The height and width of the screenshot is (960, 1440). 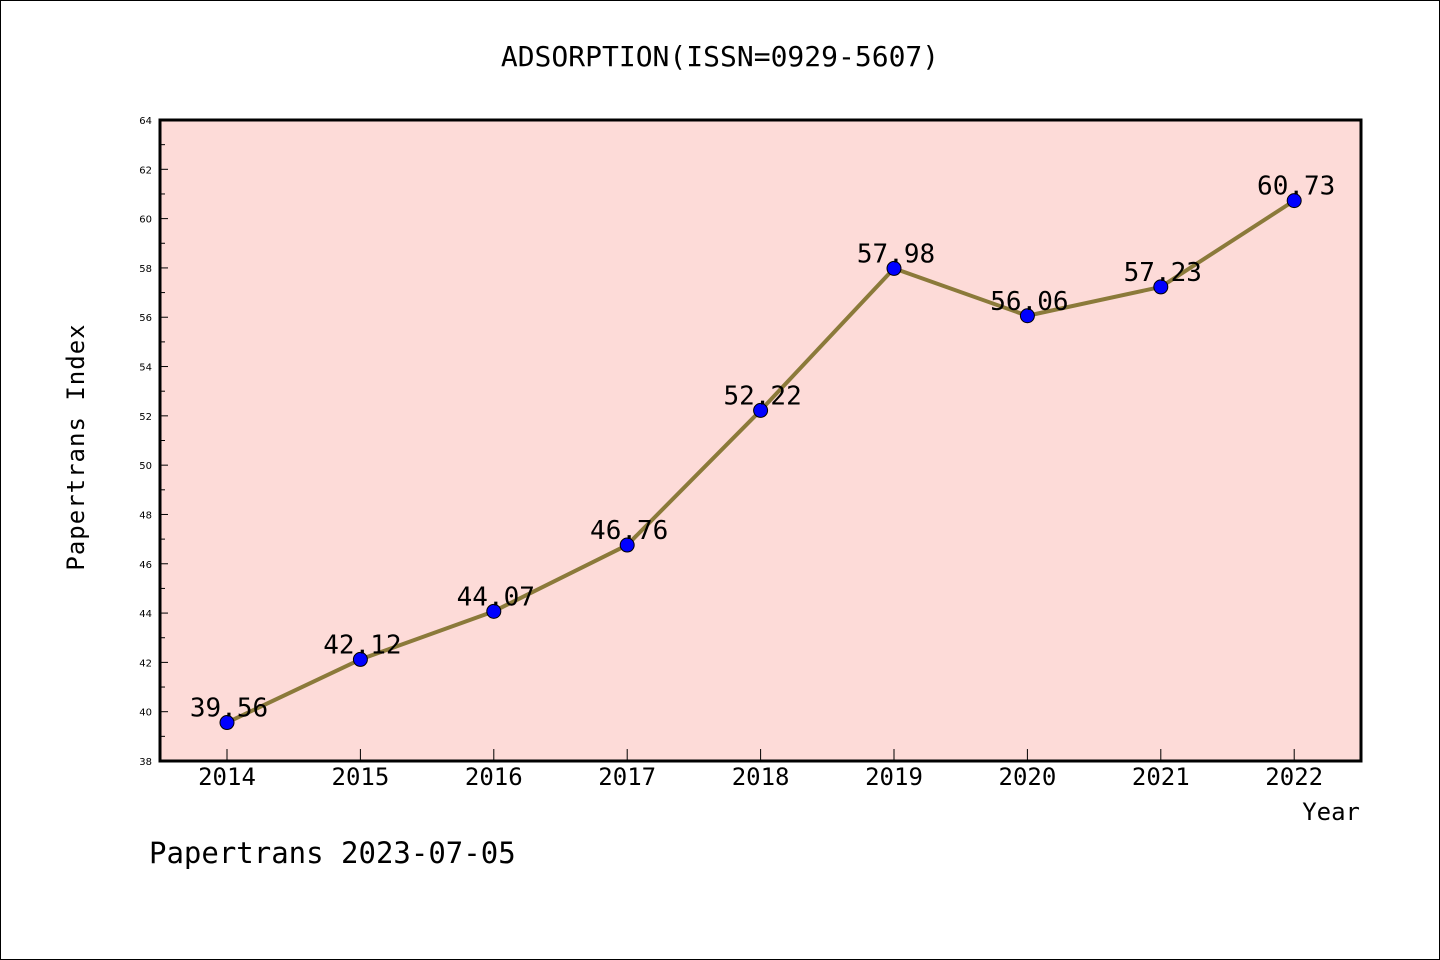 I want to click on x-tick-label: 2018, so click(x=761, y=777).